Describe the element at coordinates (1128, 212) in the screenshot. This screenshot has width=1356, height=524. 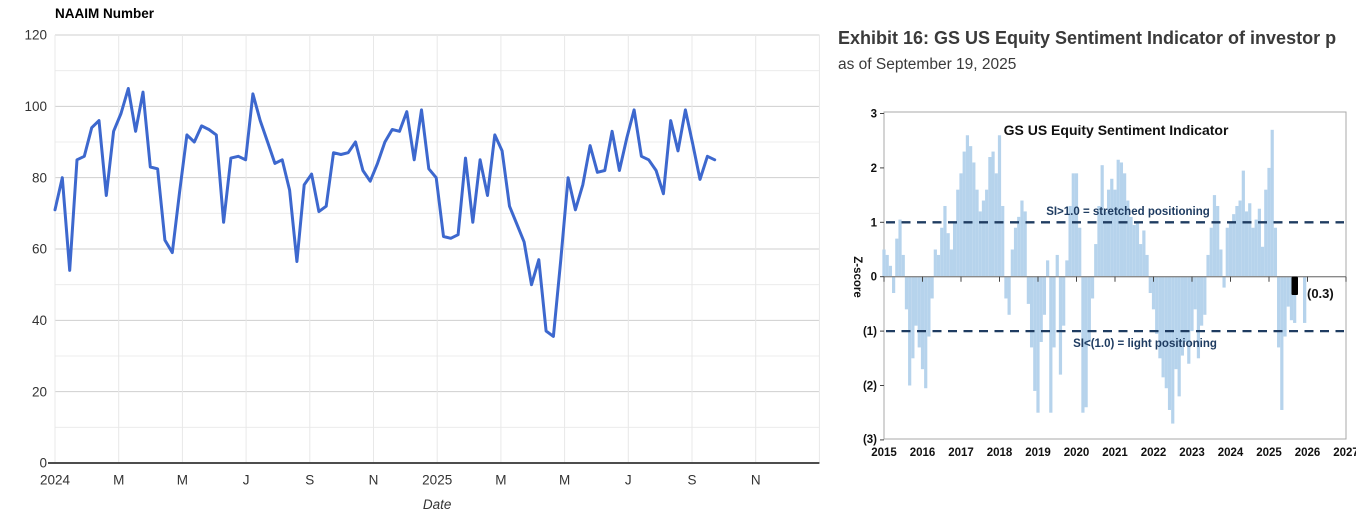
I see `upper-threshold-label: SI>1.0 = stretched positioning` at that location.